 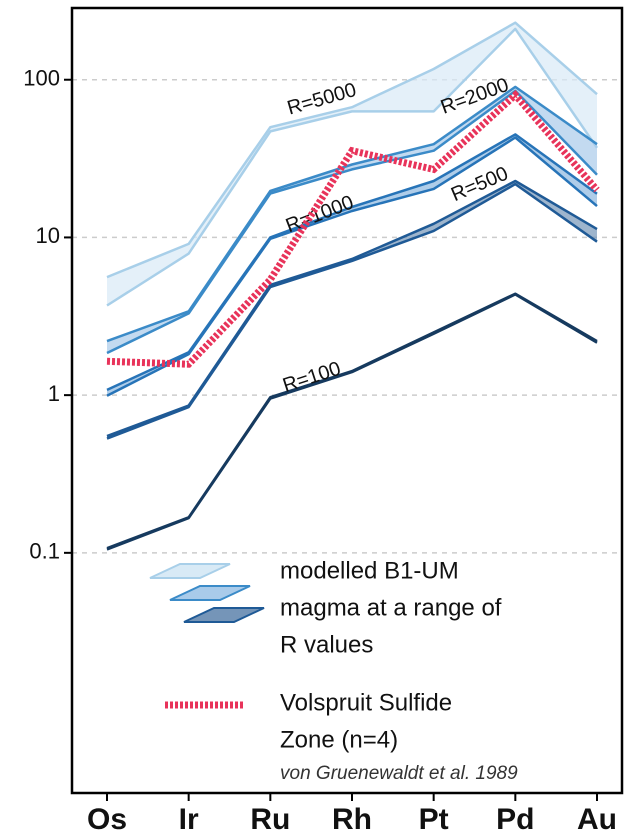 What do you see at coordinates (270, 819) in the screenshot?
I see `x-tick-label: Ru` at bounding box center [270, 819].